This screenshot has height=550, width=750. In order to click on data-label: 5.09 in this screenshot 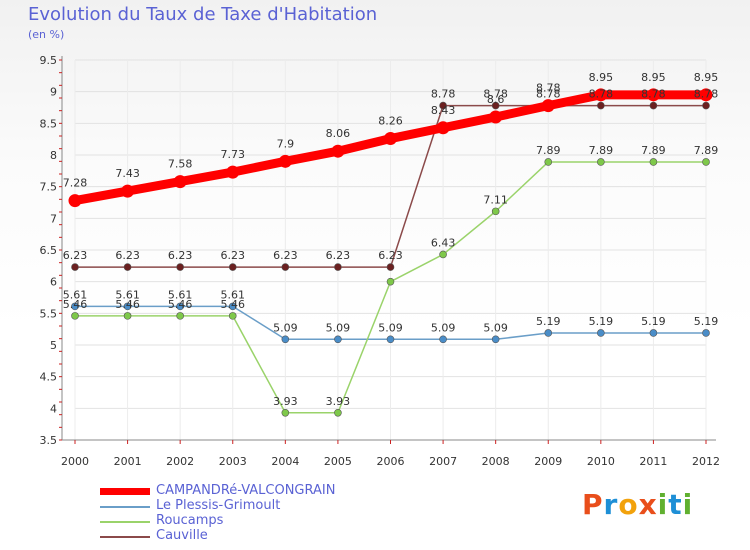, I will do `click(390, 327)`.